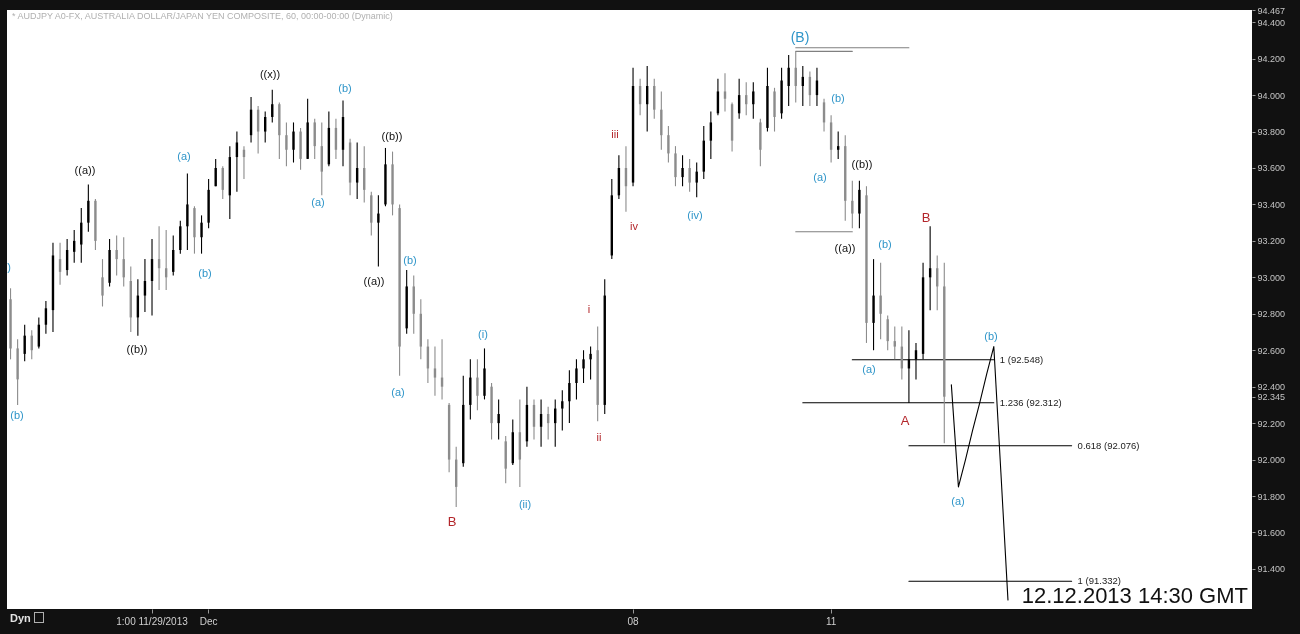 This screenshot has width=1300, height=634. What do you see at coordinates (831, 621) in the screenshot?
I see `x-tick-label: 11` at bounding box center [831, 621].